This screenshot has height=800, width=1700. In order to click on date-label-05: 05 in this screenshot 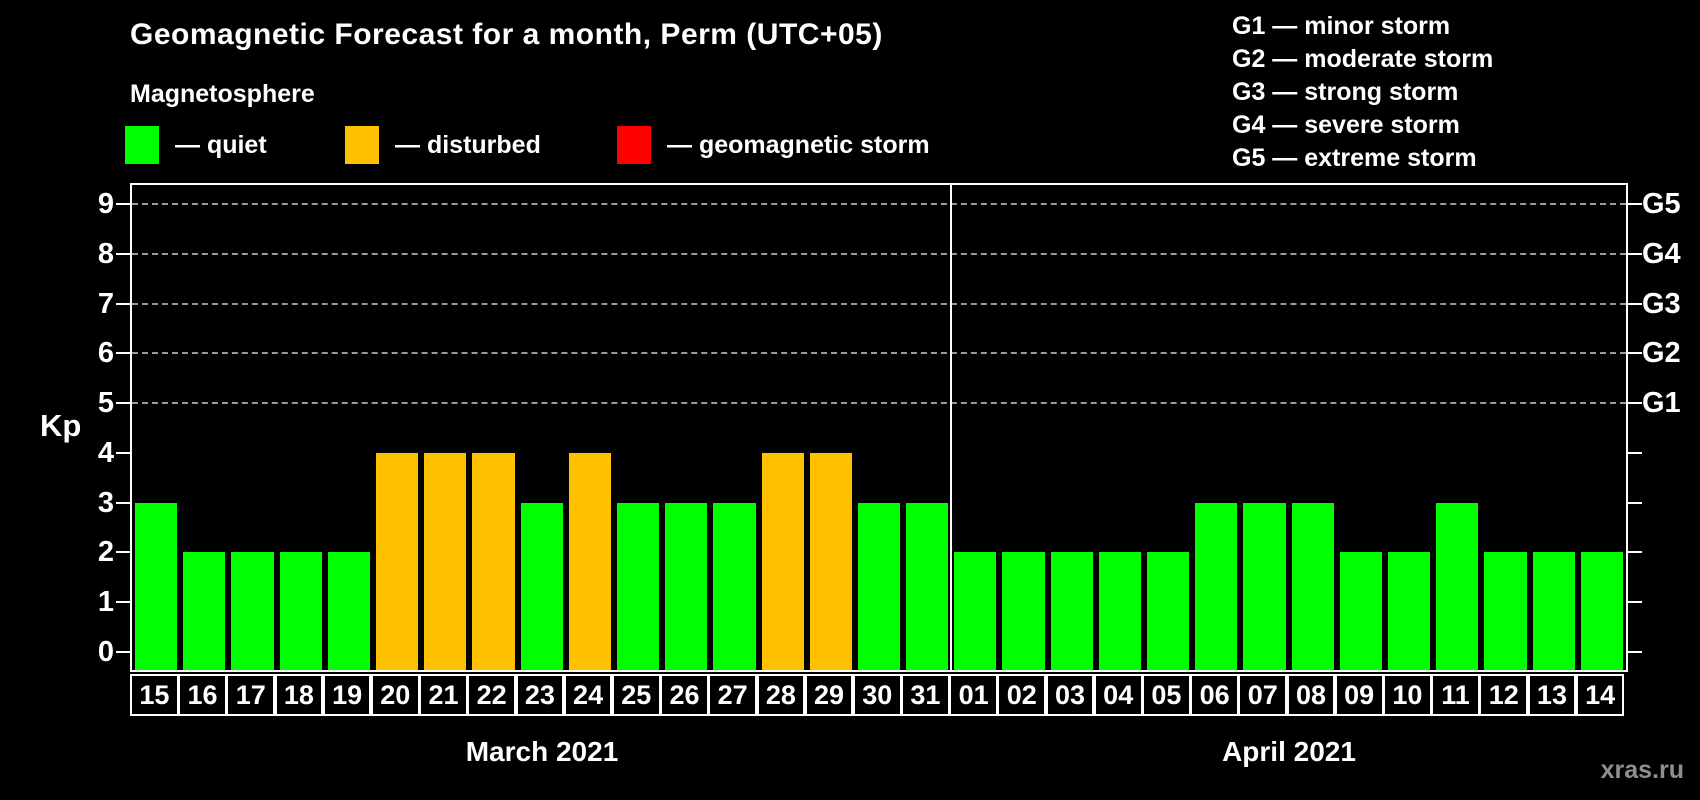, I will do `click(1166, 695)`.